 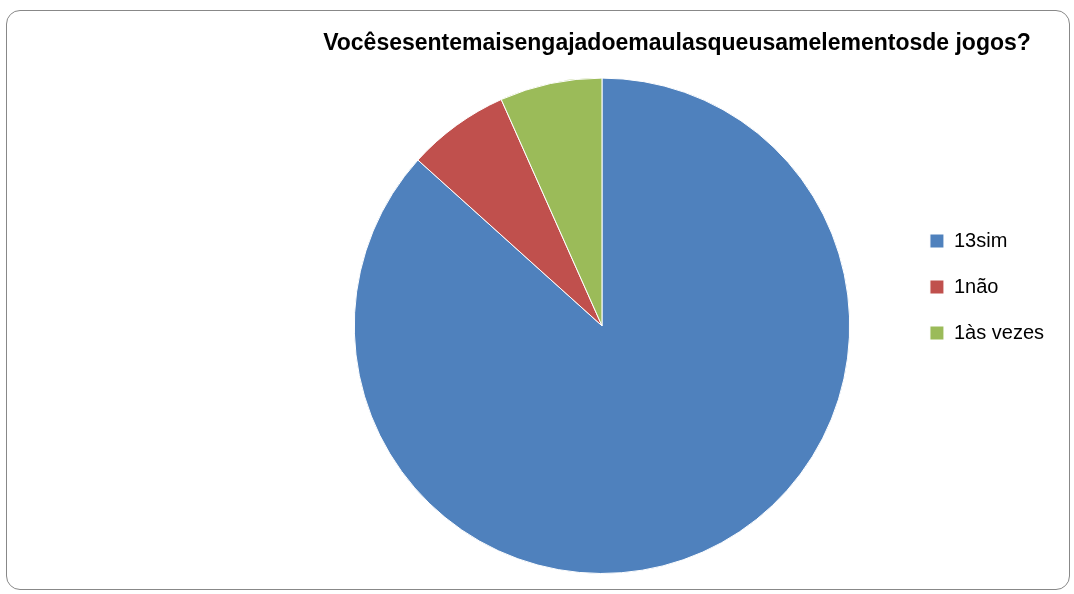 What do you see at coordinates (677, 42) in the screenshot?
I see `chart-title: Vocêsesentemaisengajadoemaulasqueusamelementosde jogos?` at bounding box center [677, 42].